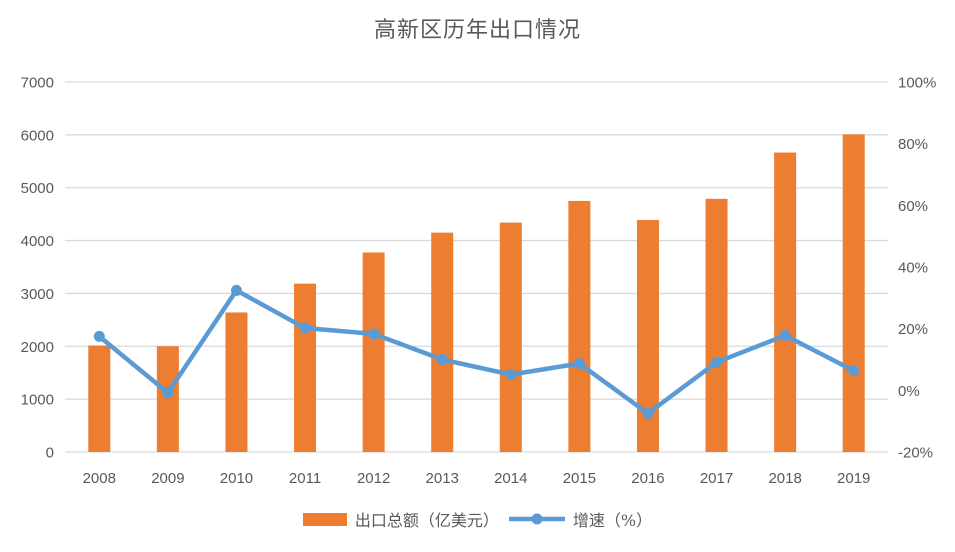 Image resolution: width=955 pixels, height=552 pixels. What do you see at coordinates (477, 30) in the screenshot?
I see `chart-title: 高新区历年出口情况` at bounding box center [477, 30].